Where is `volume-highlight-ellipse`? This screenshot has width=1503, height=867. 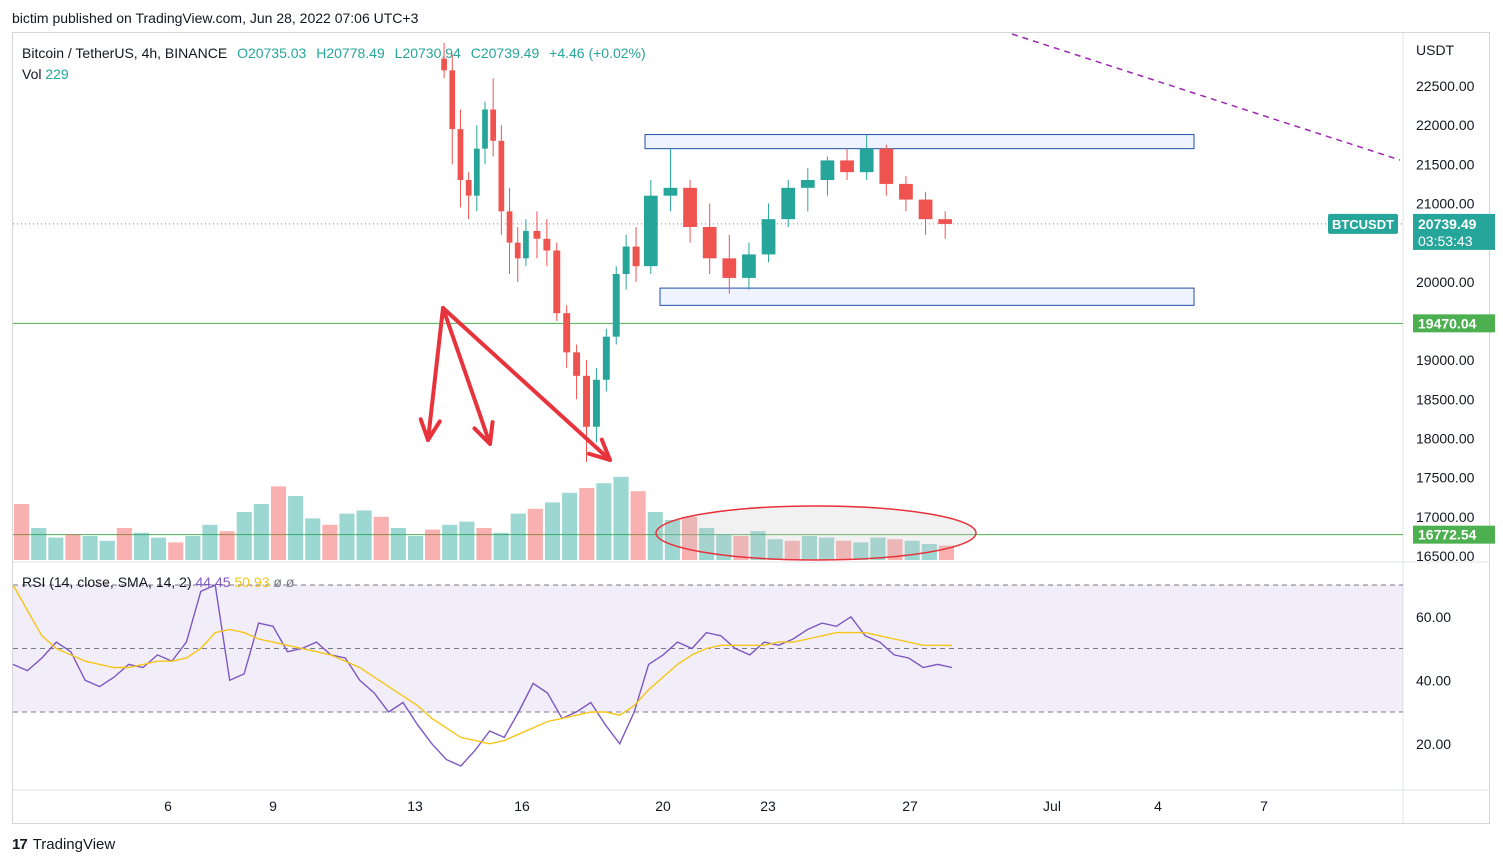 volume-highlight-ellipse is located at coordinates (816, 533).